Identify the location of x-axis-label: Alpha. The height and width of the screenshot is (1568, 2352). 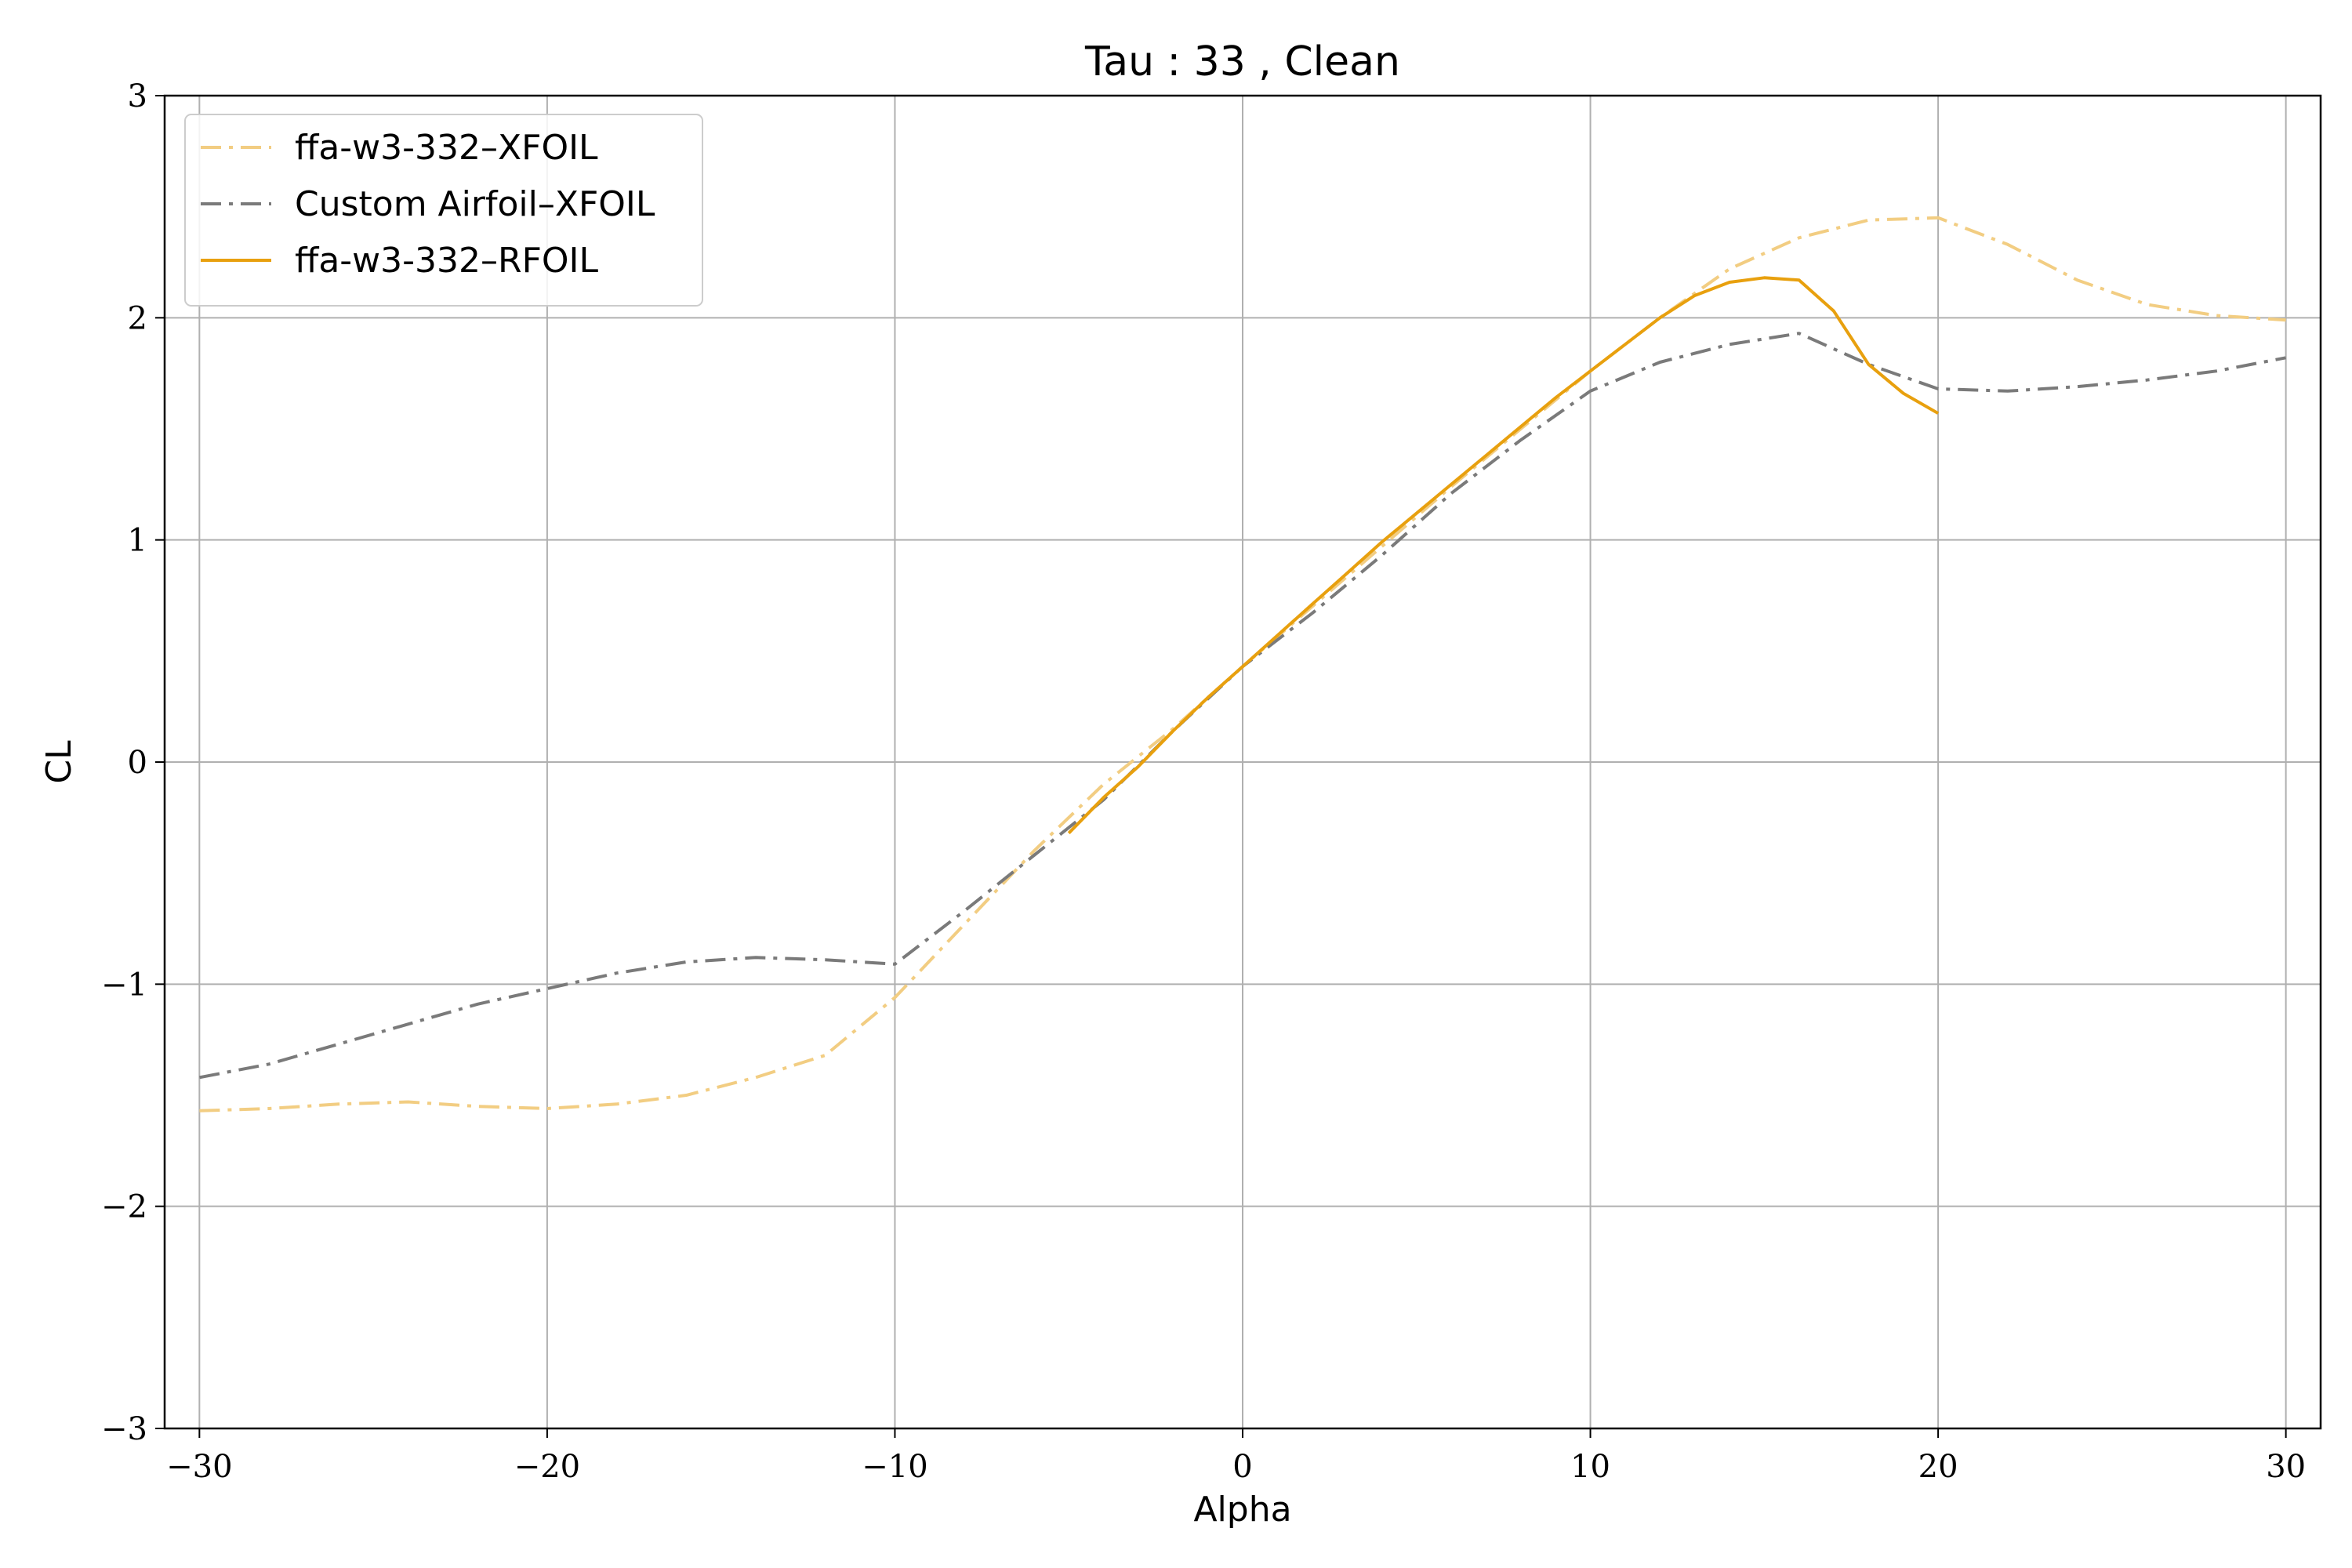
(1242, 1510).